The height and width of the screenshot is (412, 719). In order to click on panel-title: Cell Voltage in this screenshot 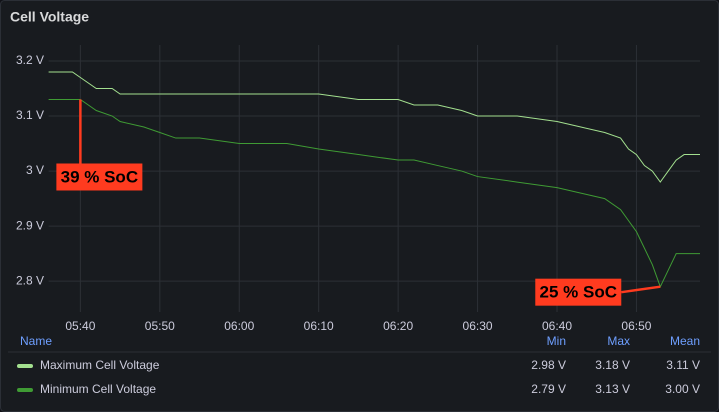, I will do `click(49, 17)`.